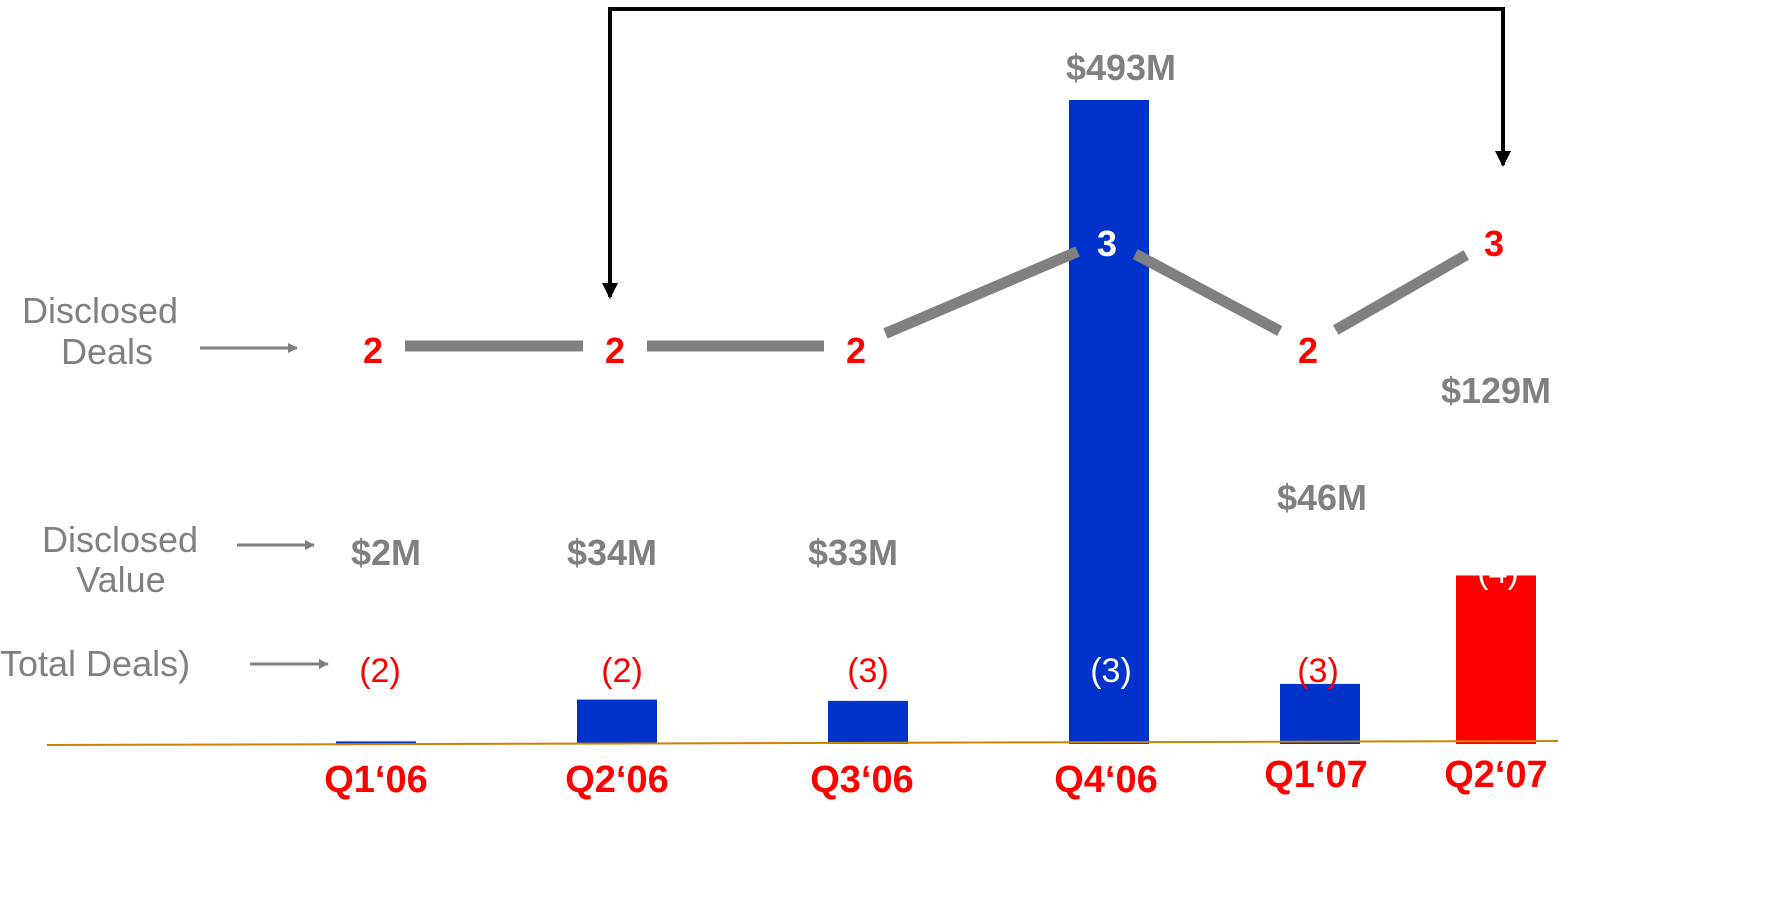 The height and width of the screenshot is (900, 1768). I want to click on disclosed-value-label: $34M, so click(612, 552).